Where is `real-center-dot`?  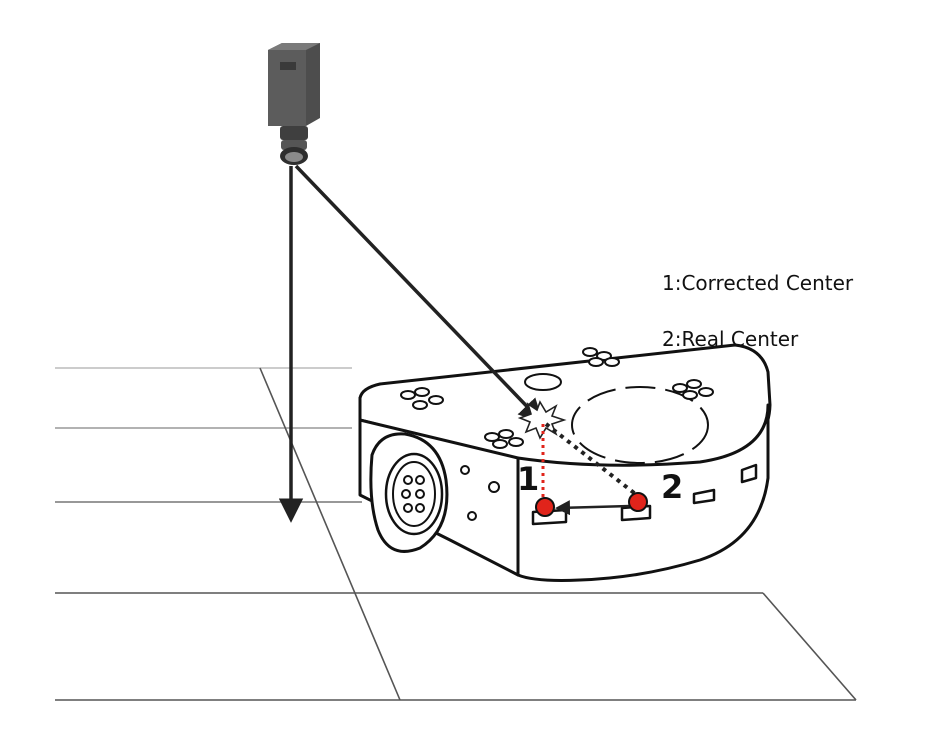
real-center-dot is located at coordinates (638, 502).